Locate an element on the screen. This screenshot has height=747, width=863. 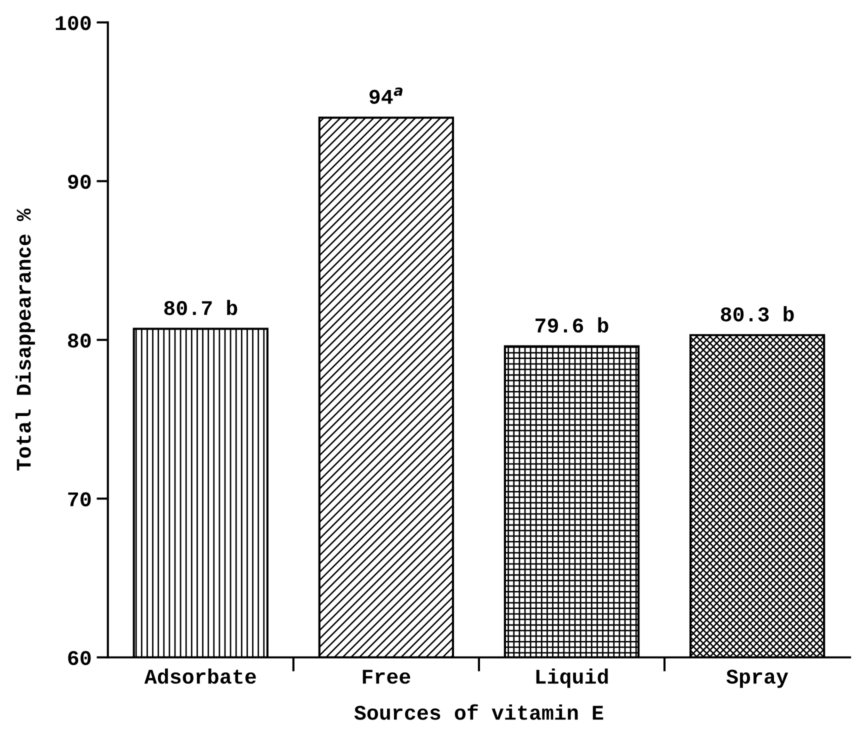
data-label: 80.7 b is located at coordinates (201, 308).